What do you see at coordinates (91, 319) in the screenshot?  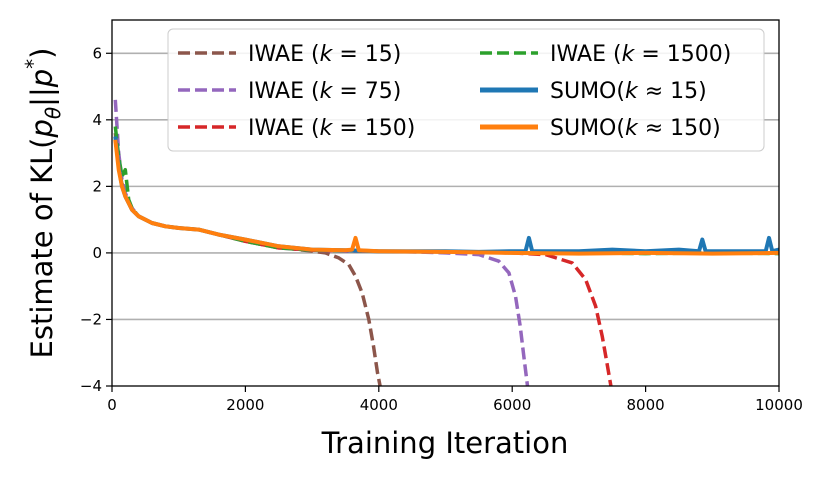 I see `y-tick-label: −2` at bounding box center [91, 319].